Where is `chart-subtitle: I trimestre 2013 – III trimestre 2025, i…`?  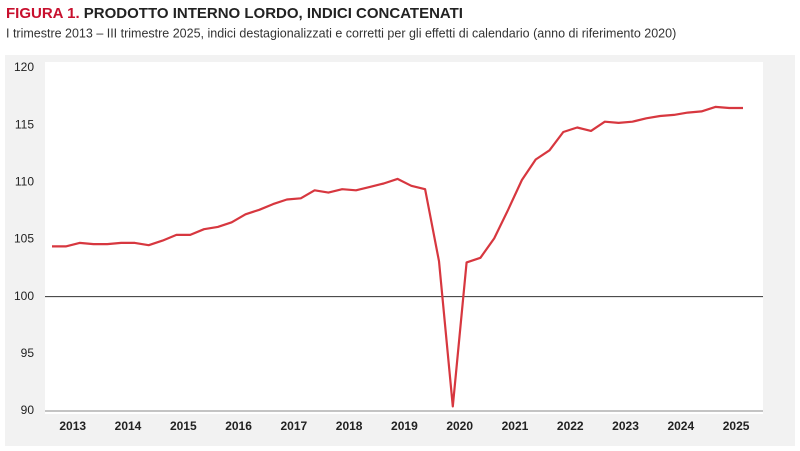
chart-subtitle: I trimestre 2013 – III trimestre 2025, i… is located at coordinates (341, 33).